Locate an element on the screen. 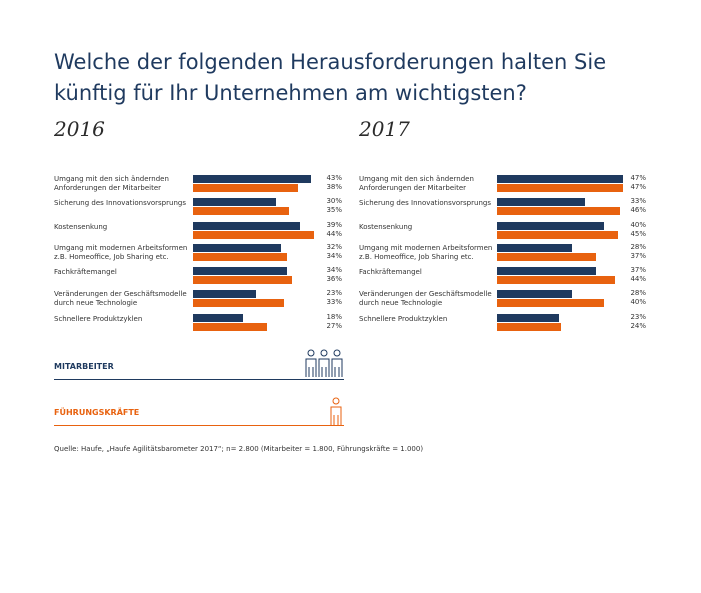 The width and height of the screenshot is (701, 593). data-label: 24% is located at coordinates (638, 326).